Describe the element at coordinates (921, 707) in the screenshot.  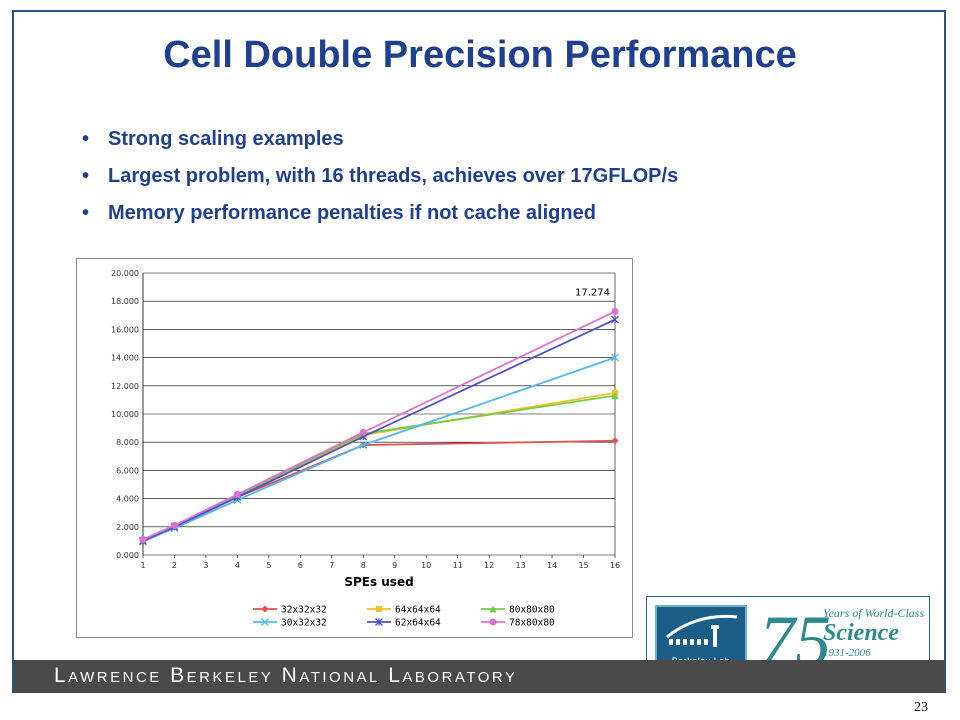
I see `page-number: 23` at that location.